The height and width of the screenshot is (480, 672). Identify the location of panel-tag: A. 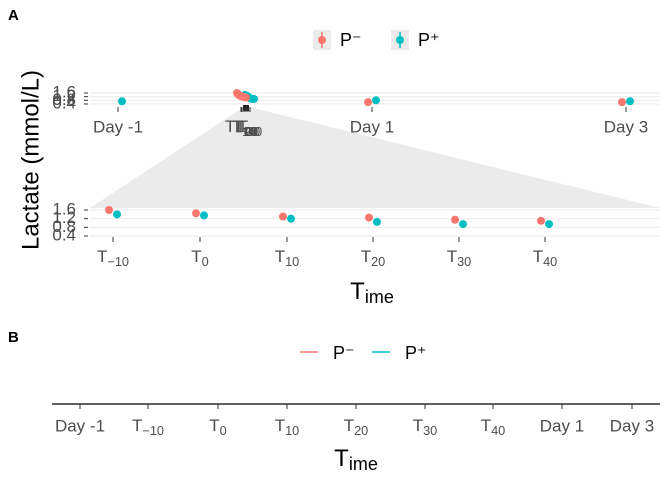
(13, 15).